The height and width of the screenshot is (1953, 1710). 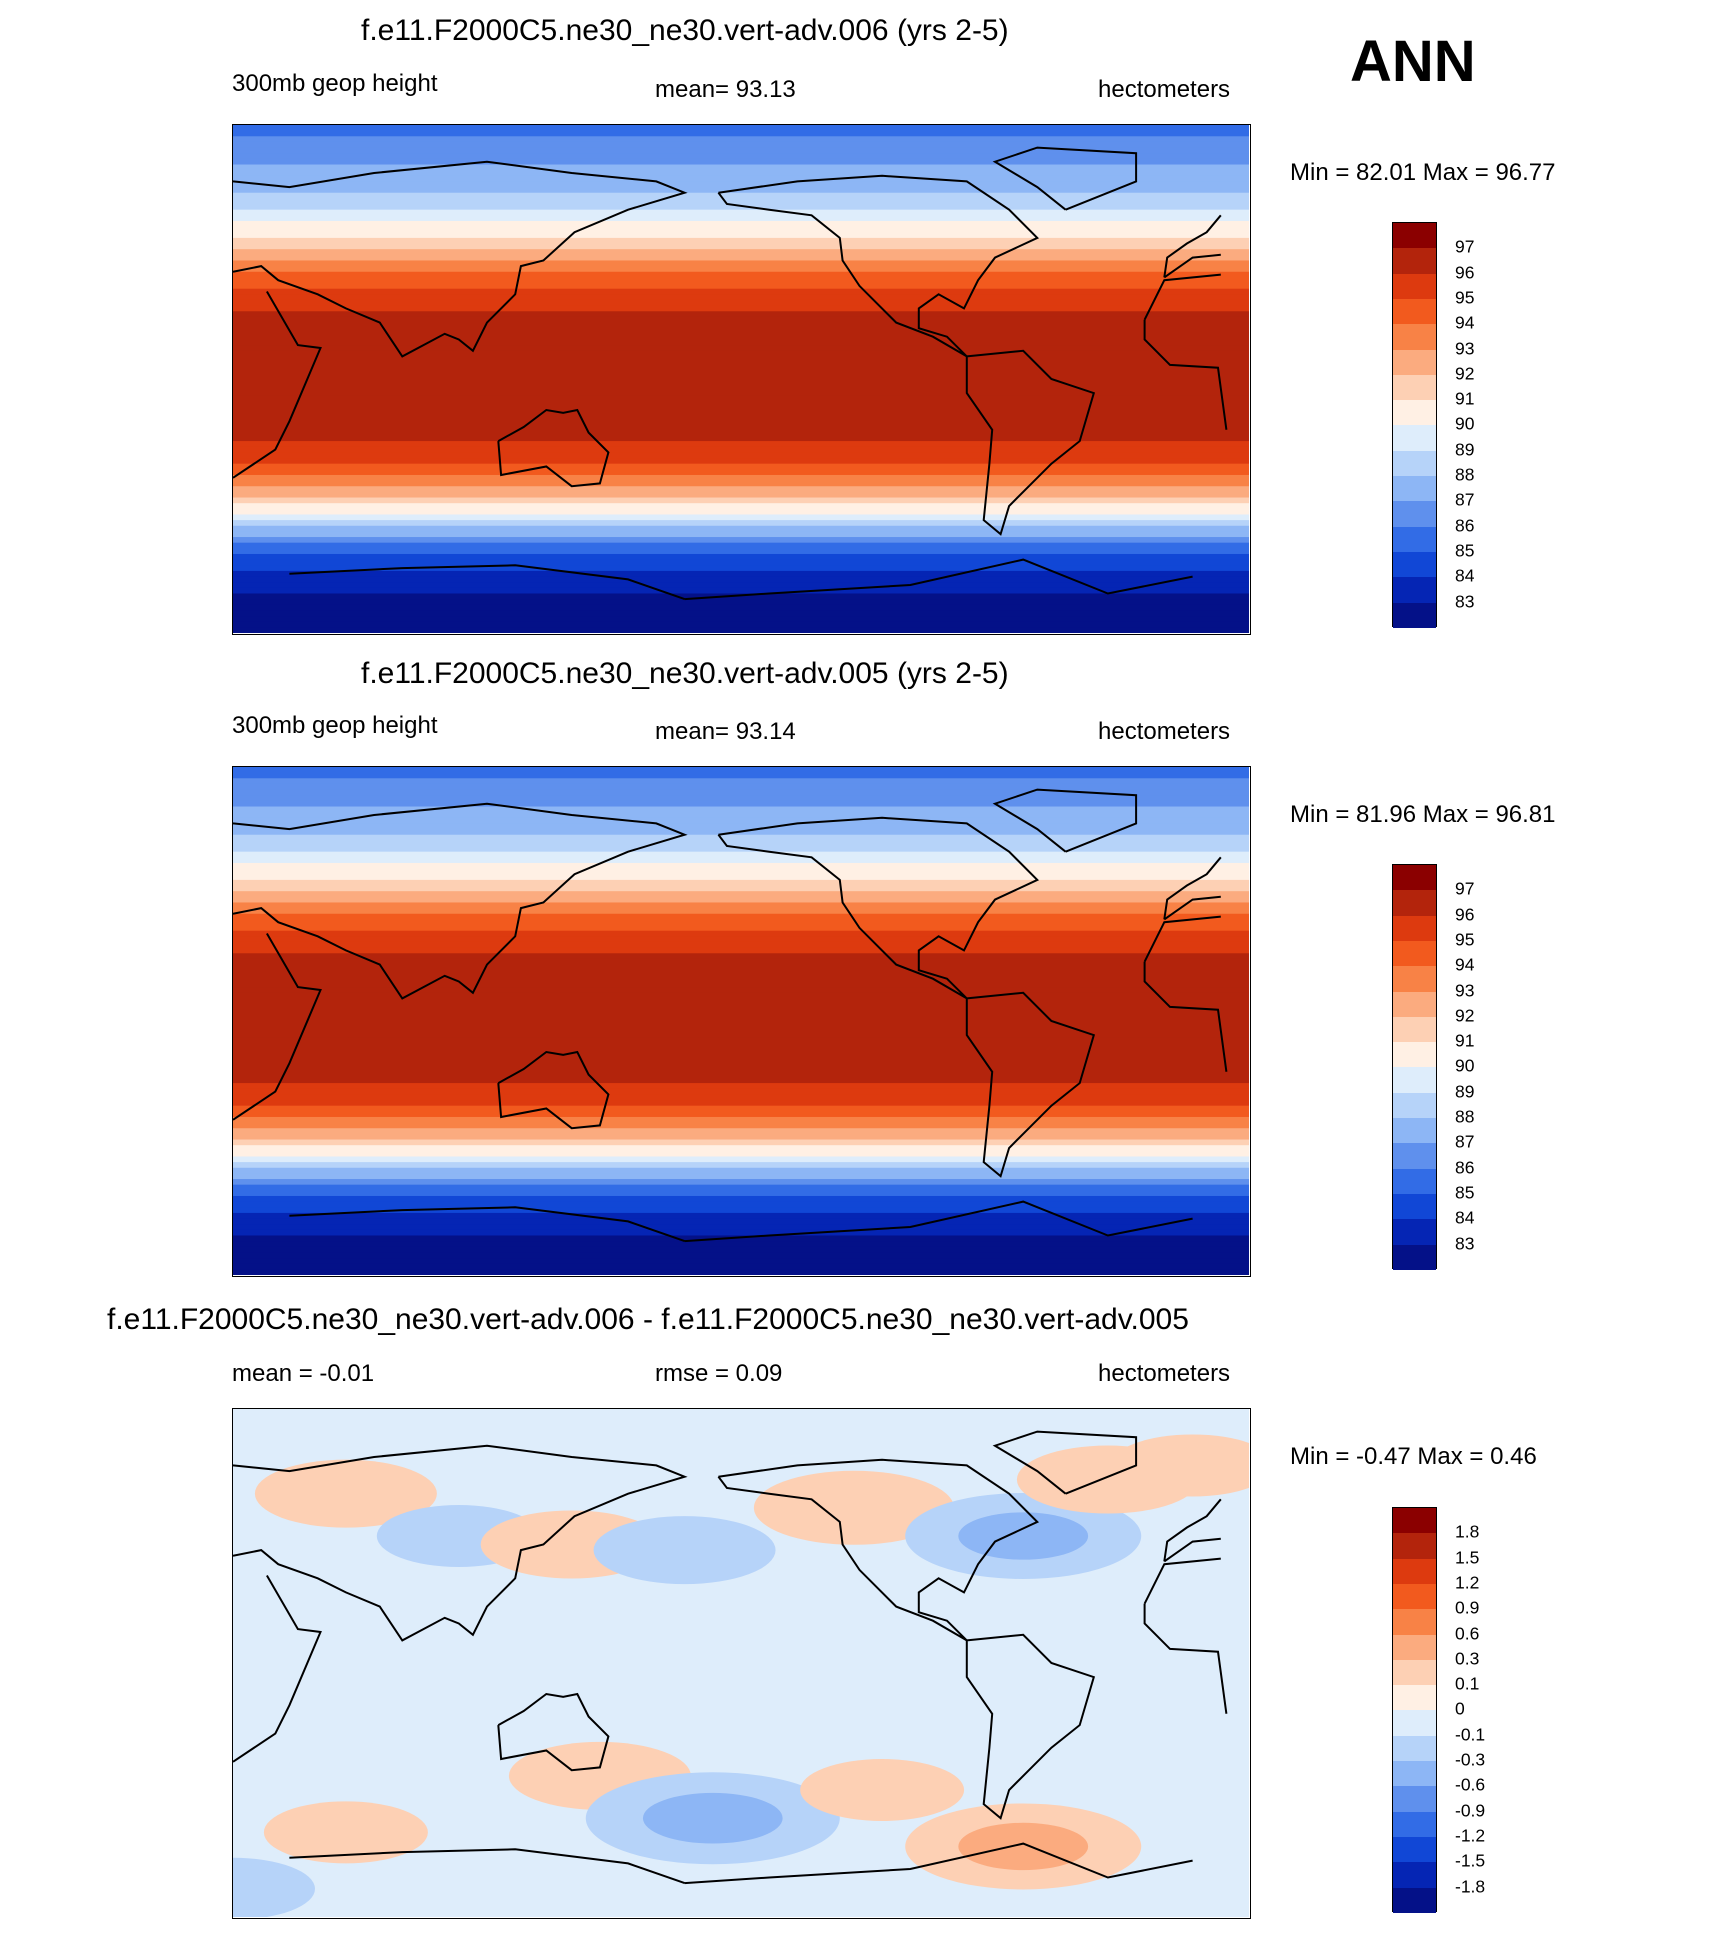 What do you see at coordinates (1467, 1607) in the screenshot?
I see `colorbar-tick-label: 0.9` at bounding box center [1467, 1607].